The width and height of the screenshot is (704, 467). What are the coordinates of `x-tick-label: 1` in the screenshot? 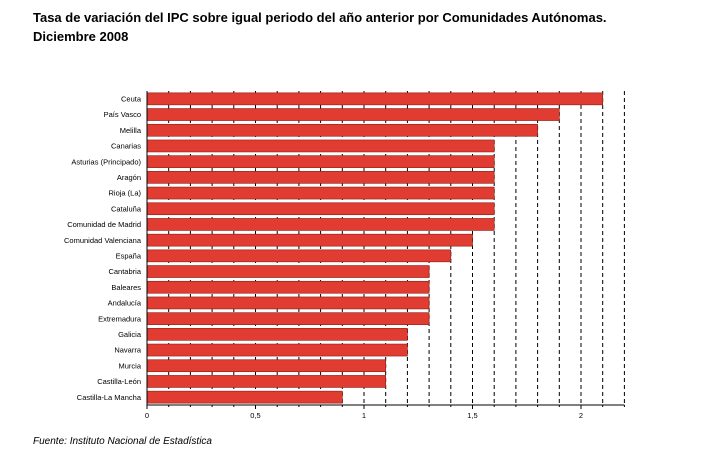 It's located at (364, 415).